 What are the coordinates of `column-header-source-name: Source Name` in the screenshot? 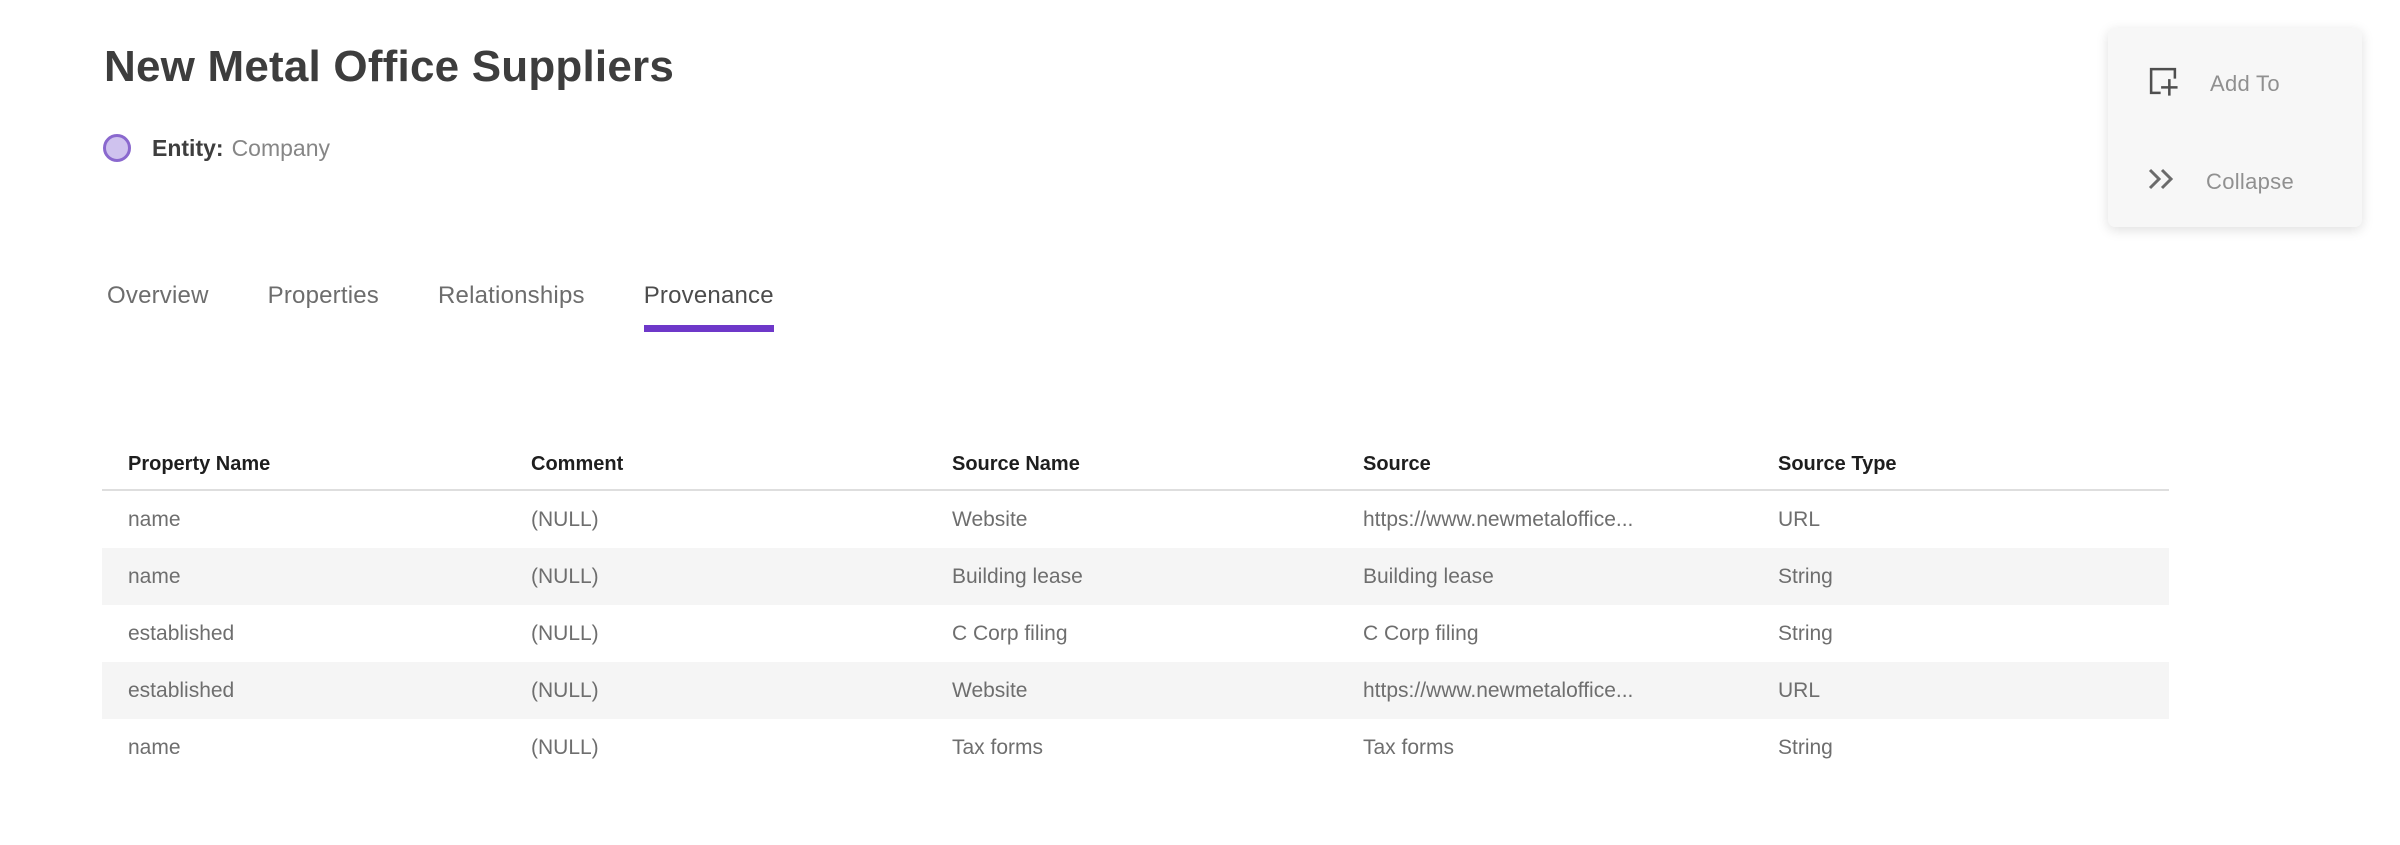 It's located at (1016, 464).